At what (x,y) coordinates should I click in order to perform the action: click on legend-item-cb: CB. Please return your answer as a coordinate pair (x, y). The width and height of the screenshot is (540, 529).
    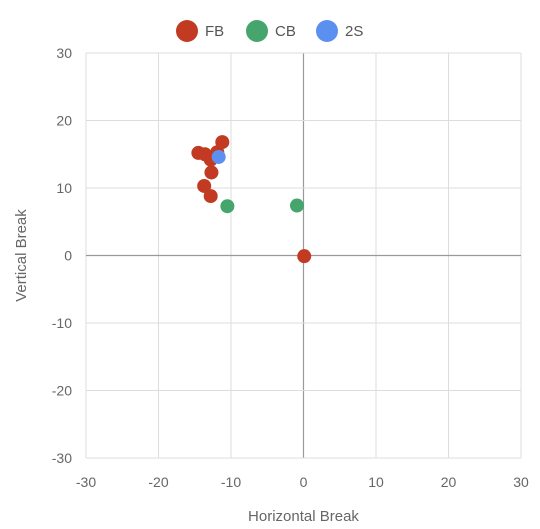
    Looking at the image, I should click on (271, 31).